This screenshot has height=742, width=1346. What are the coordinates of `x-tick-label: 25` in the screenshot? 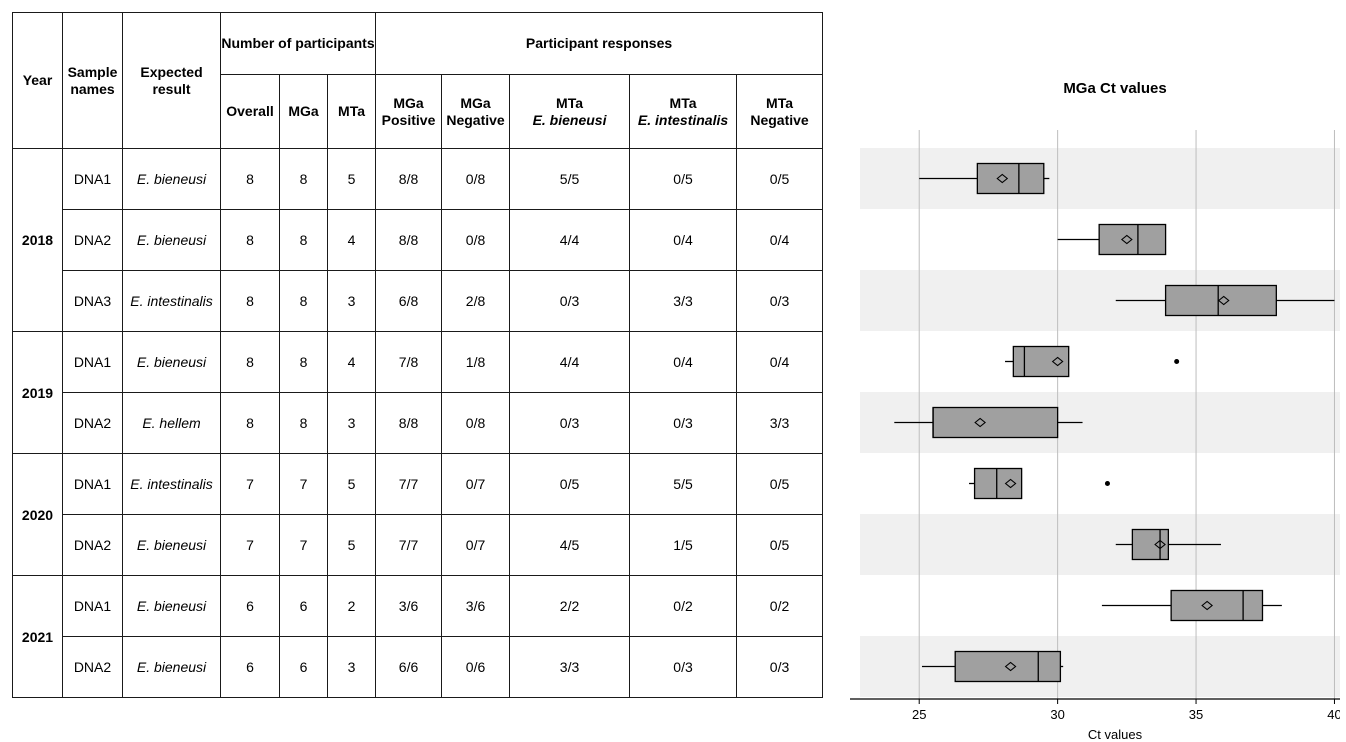 It's located at (919, 714).